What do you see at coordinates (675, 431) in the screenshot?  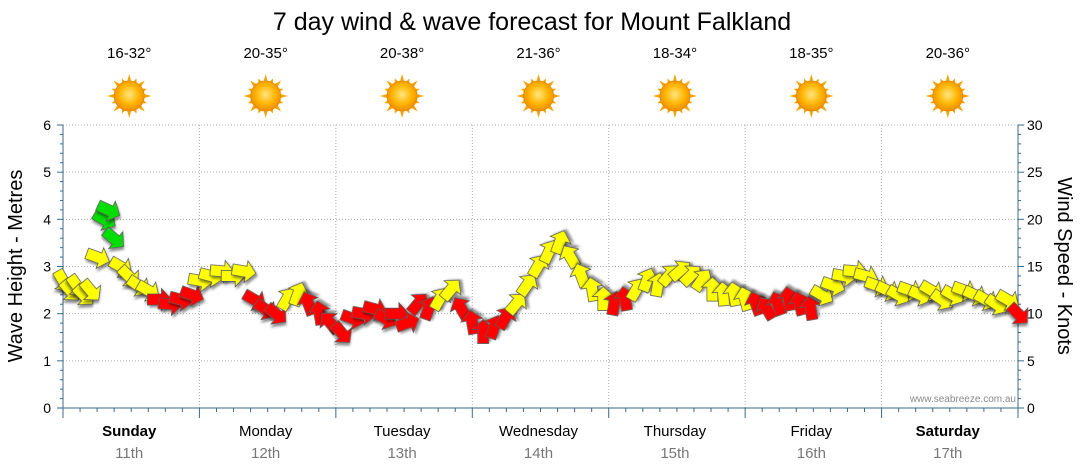 I see `day-label: Thursday` at bounding box center [675, 431].